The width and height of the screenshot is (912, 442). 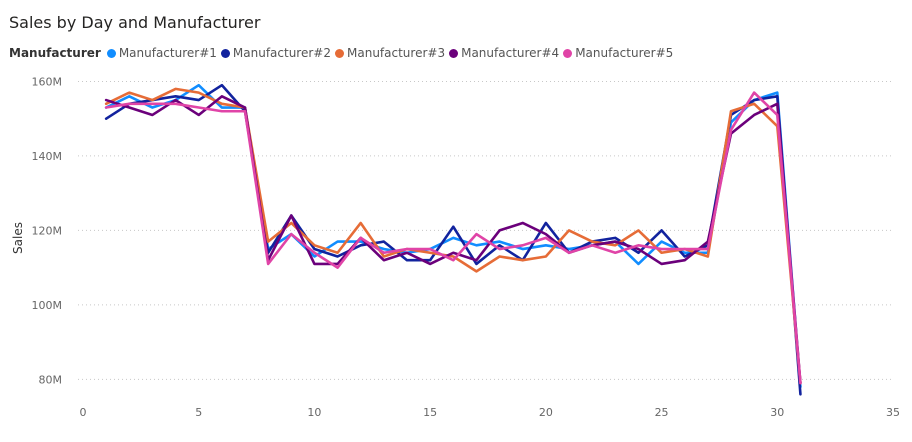 I want to click on legend-item-manufacturer-5: Manufacturer#5, so click(x=618, y=53).